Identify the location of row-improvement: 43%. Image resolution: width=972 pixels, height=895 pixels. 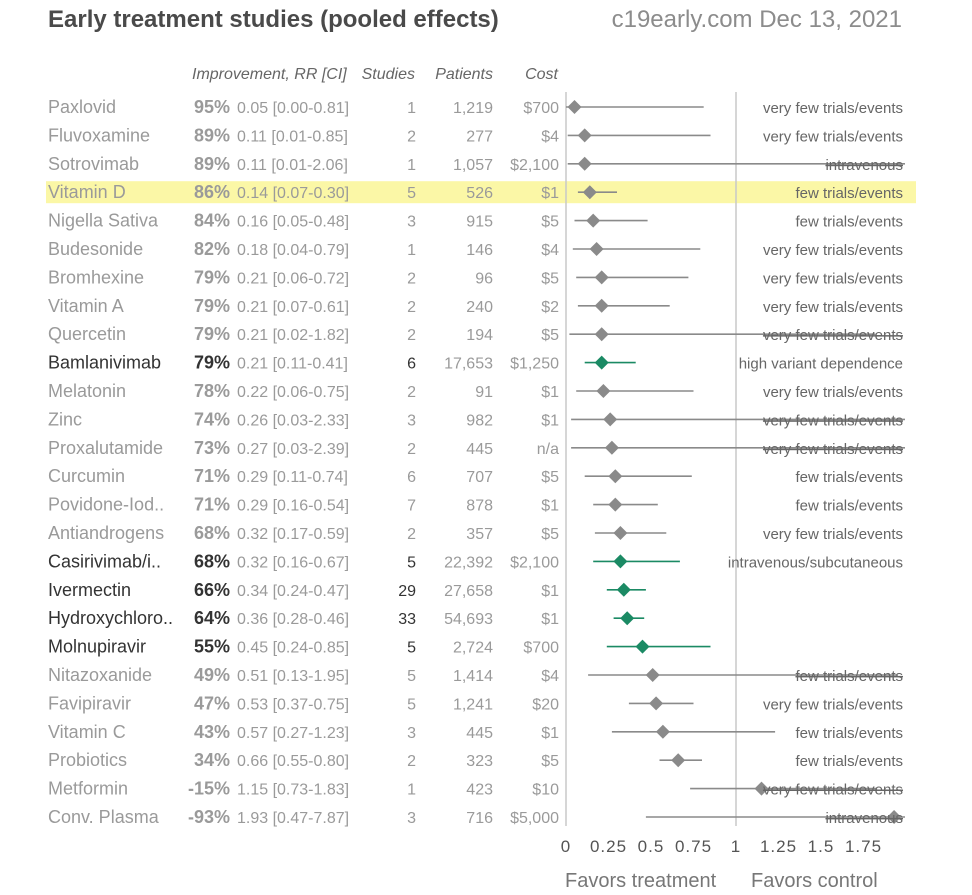
(212, 732).